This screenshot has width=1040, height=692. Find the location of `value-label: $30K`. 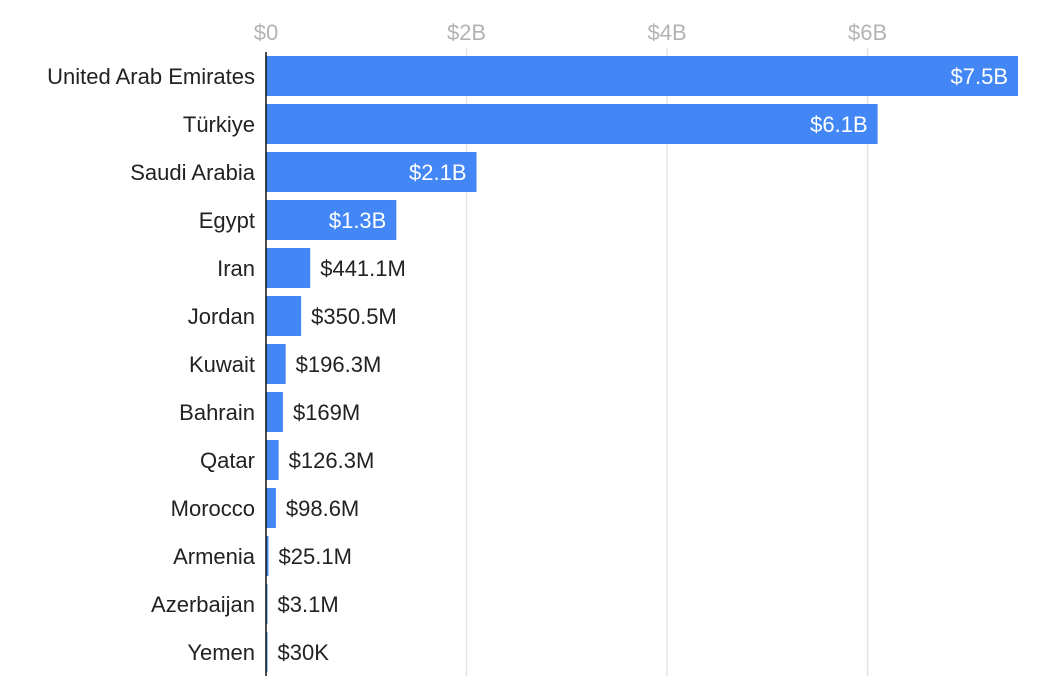

value-label: $30K is located at coordinates (304, 652).